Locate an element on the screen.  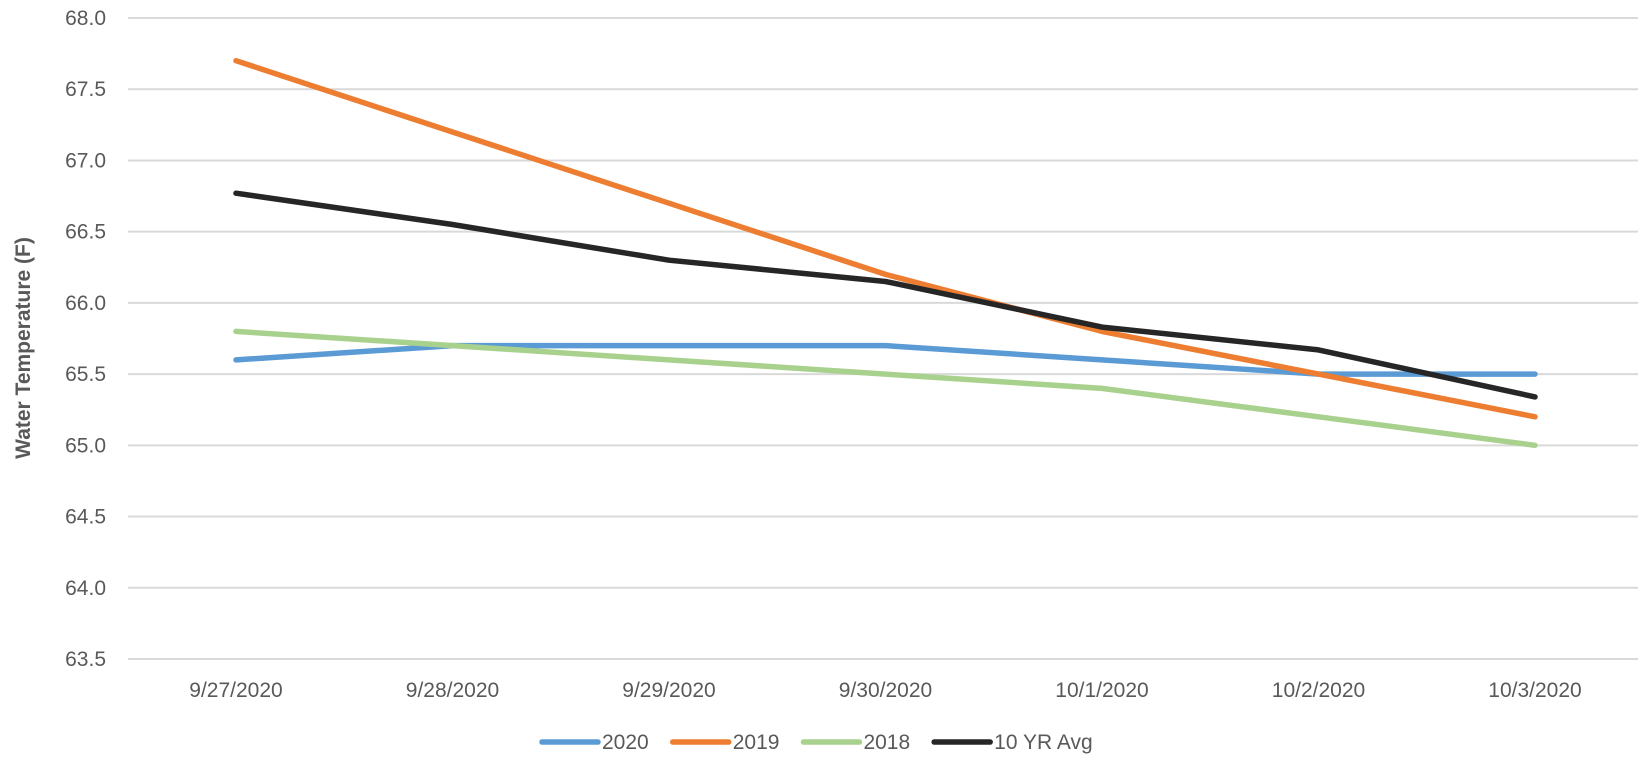
y-tick-label: 66.5 is located at coordinates (85, 232).